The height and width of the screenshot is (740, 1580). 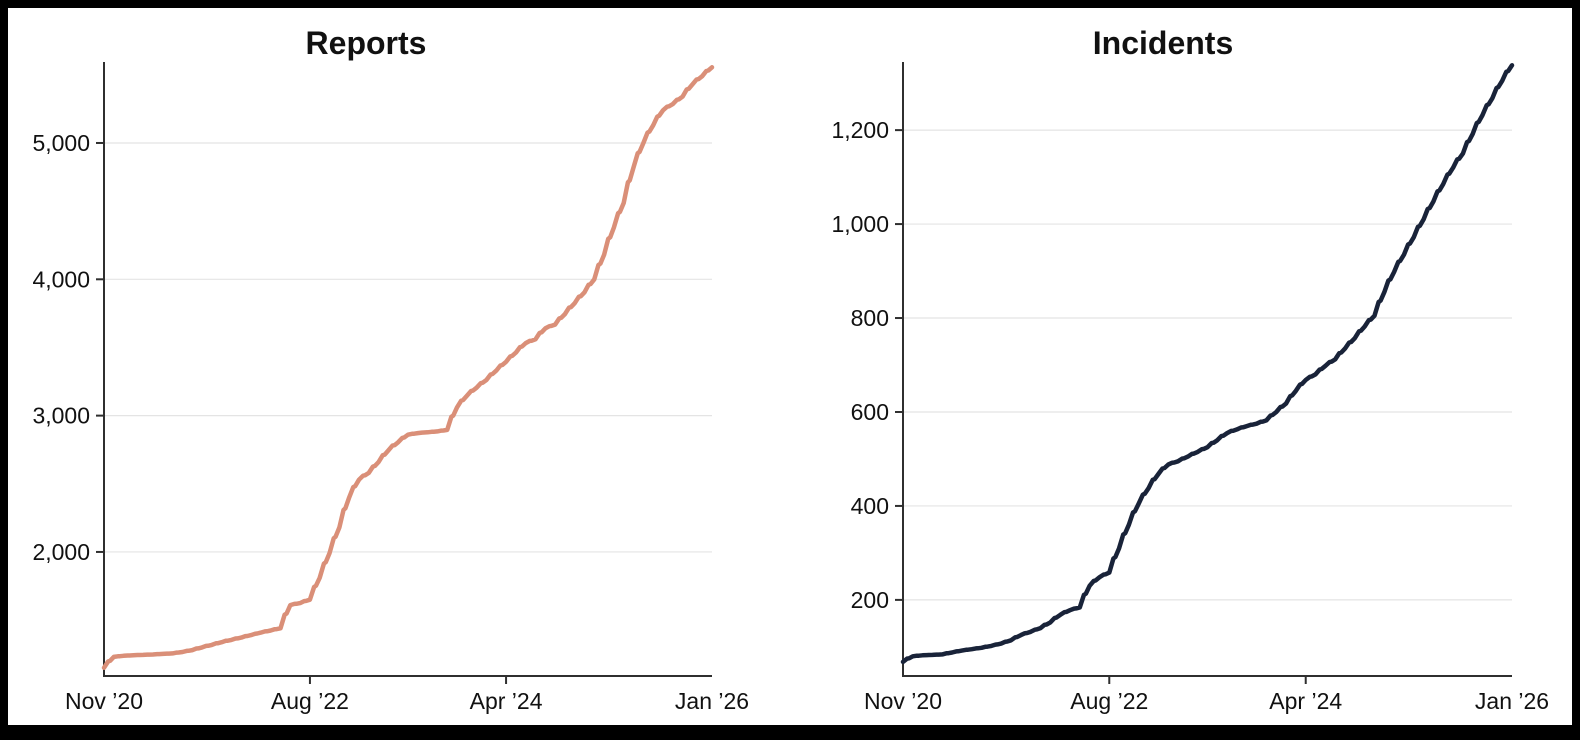 What do you see at coordinates (366, 43) in the screenshot?
I see `reports-chart-title: Reports` at bounding box center [366, 43].